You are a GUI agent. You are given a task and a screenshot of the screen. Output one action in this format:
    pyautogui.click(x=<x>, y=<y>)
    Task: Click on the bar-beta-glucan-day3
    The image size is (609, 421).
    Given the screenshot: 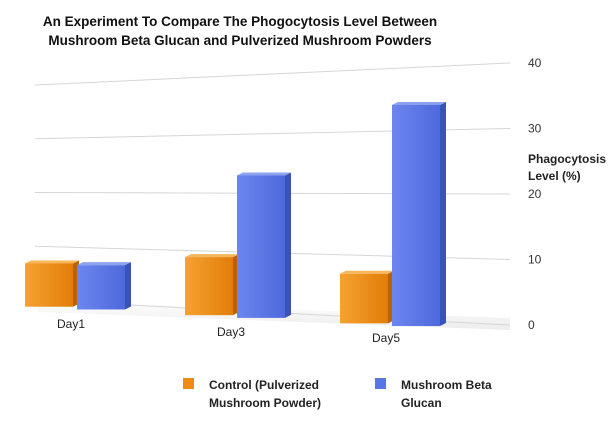 What is the action you would take?
    pyautogui.click(x=261, y=246)
    